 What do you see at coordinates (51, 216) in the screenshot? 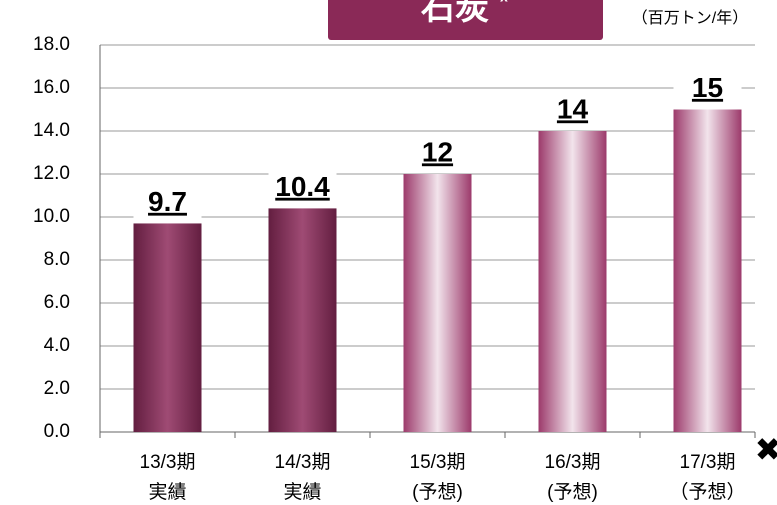
I see `y-tick-label: 10.0` at bounding box center [51, 216].